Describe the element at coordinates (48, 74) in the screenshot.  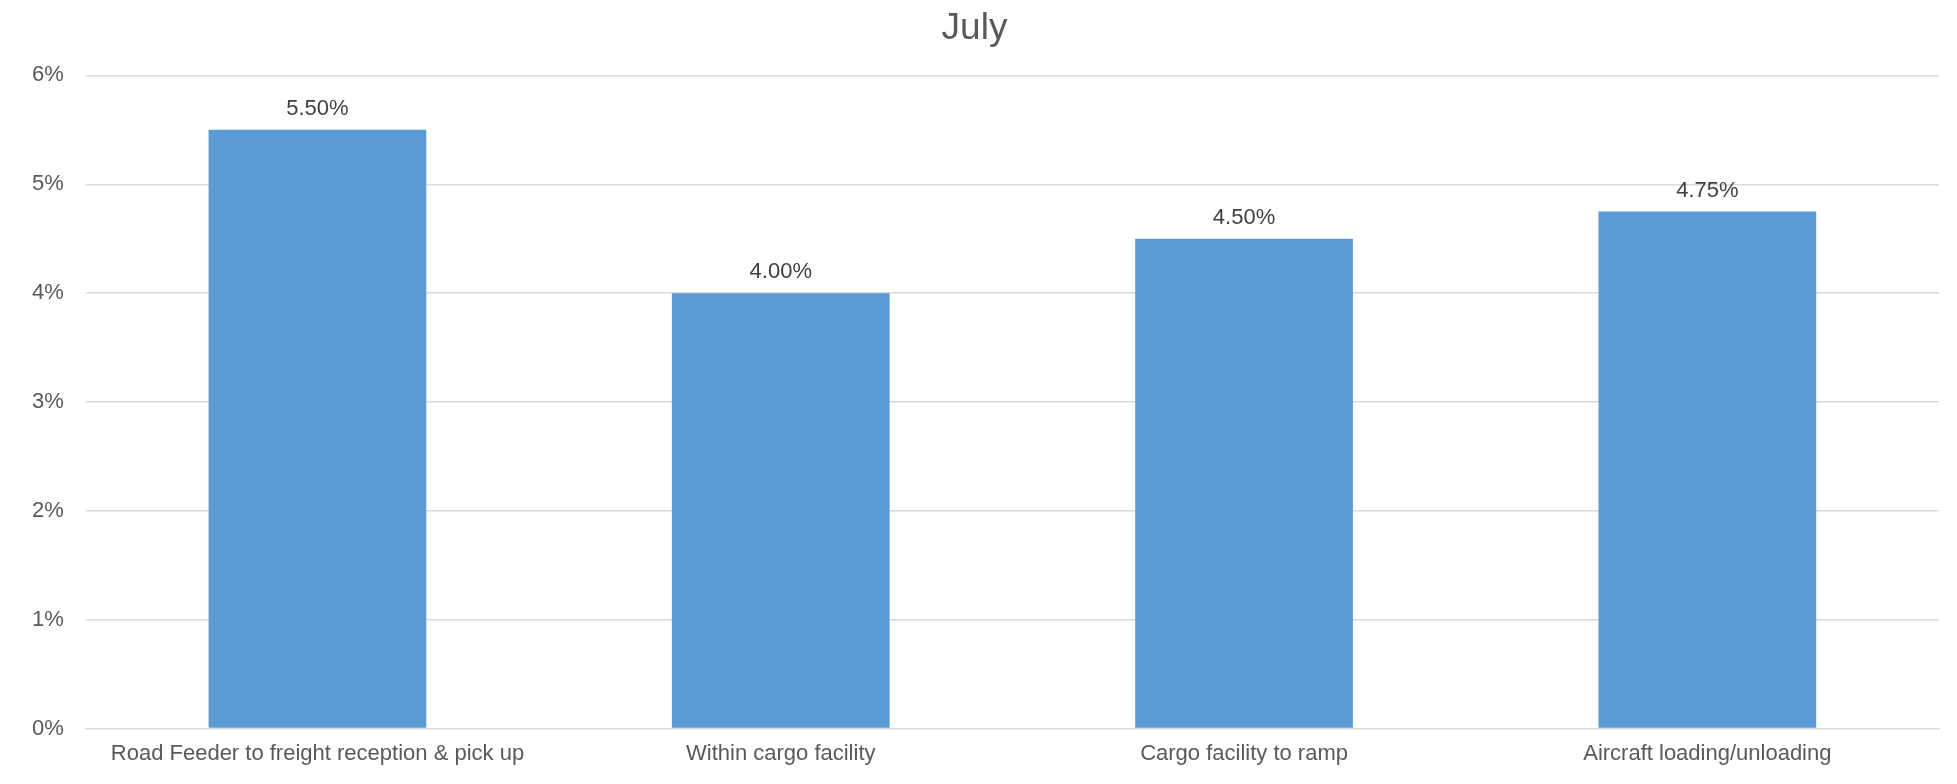
I see `y-tick-label: 6%` at that location.